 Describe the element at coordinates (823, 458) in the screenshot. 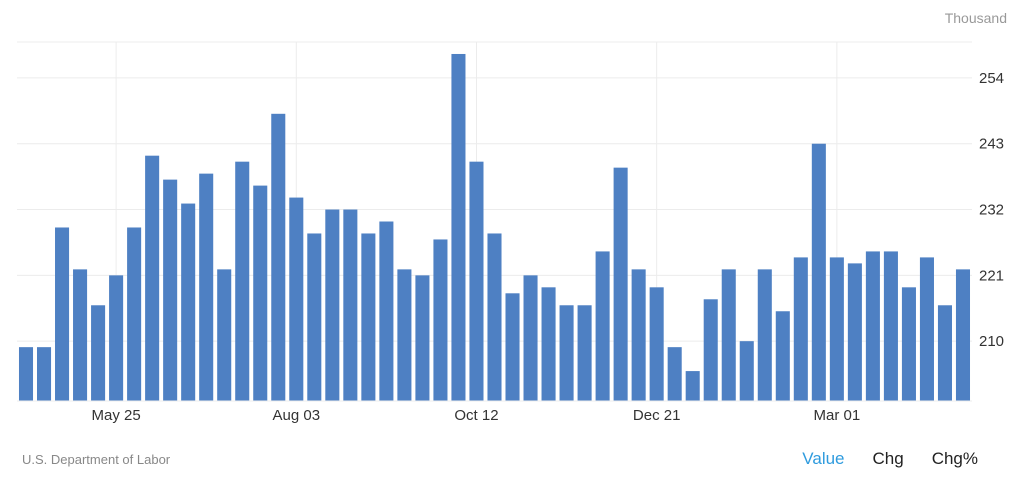

I see `value-toggle: Value` at that location.